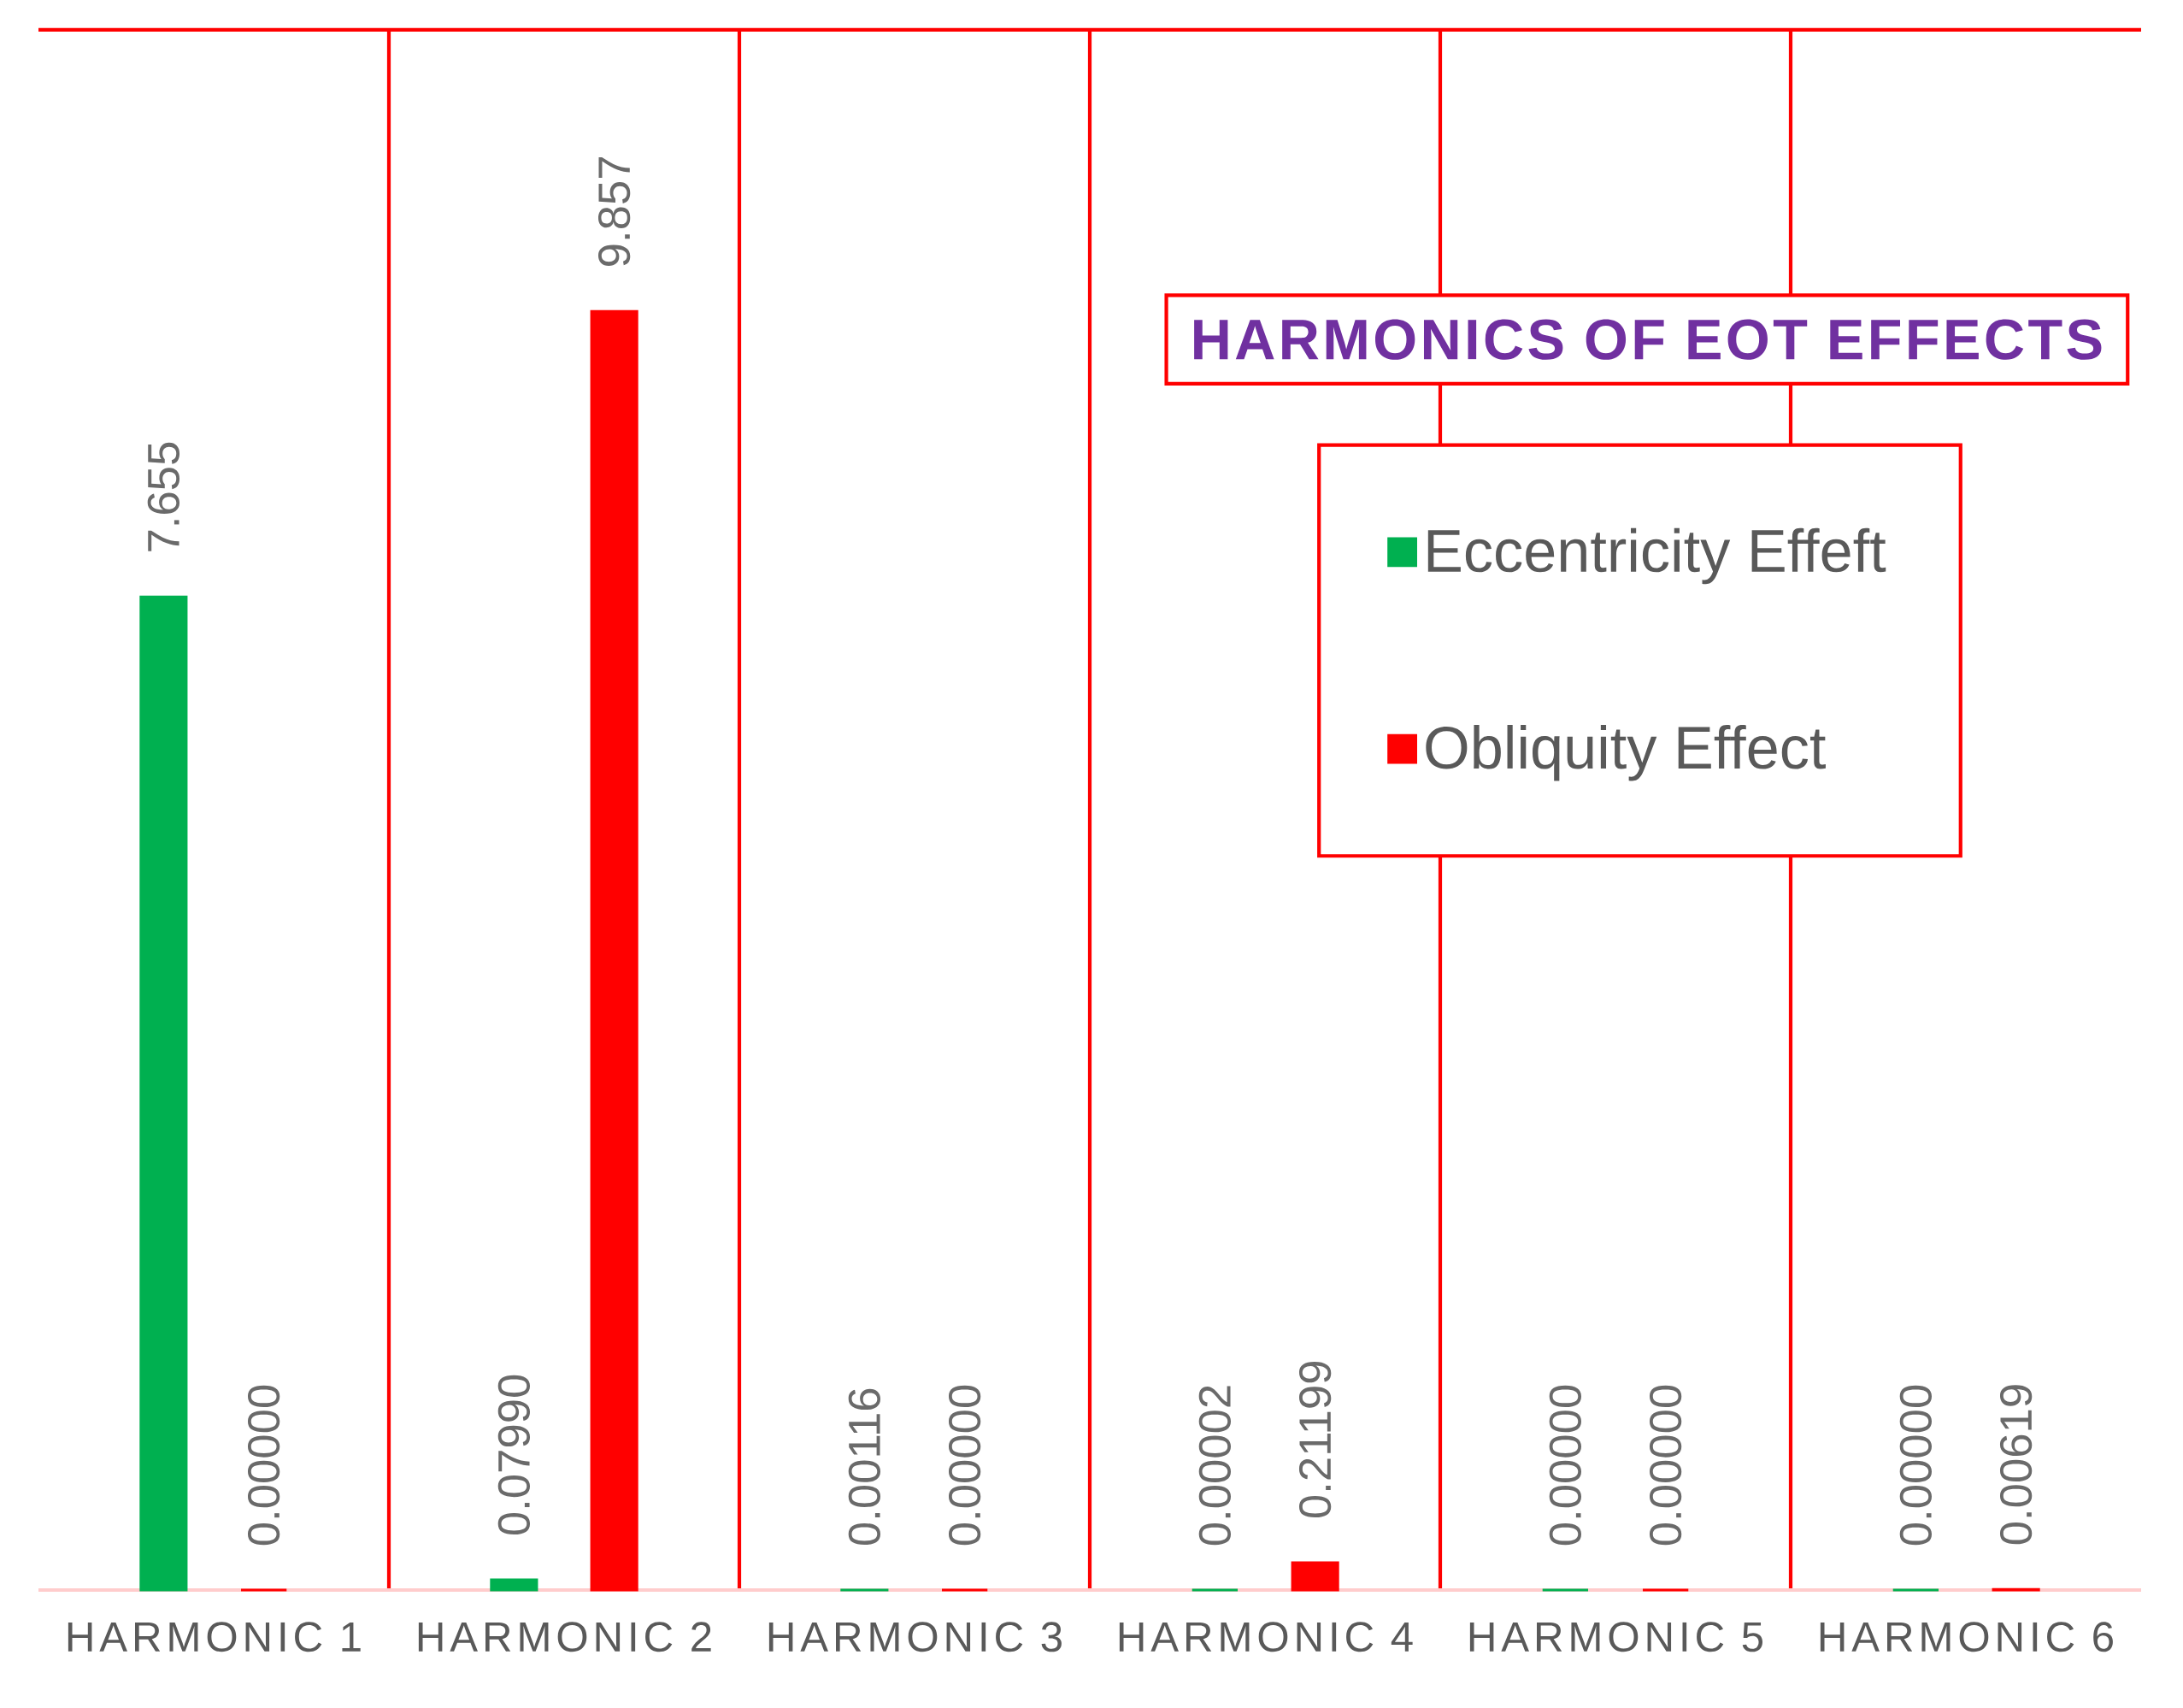 The width and height of the screenshot is (2183, 1708). Describe the element at coordinates (1648, 340) in the screenshot. I see `chart-title: HARMONICS OF EOT EFFECTS` at that location.